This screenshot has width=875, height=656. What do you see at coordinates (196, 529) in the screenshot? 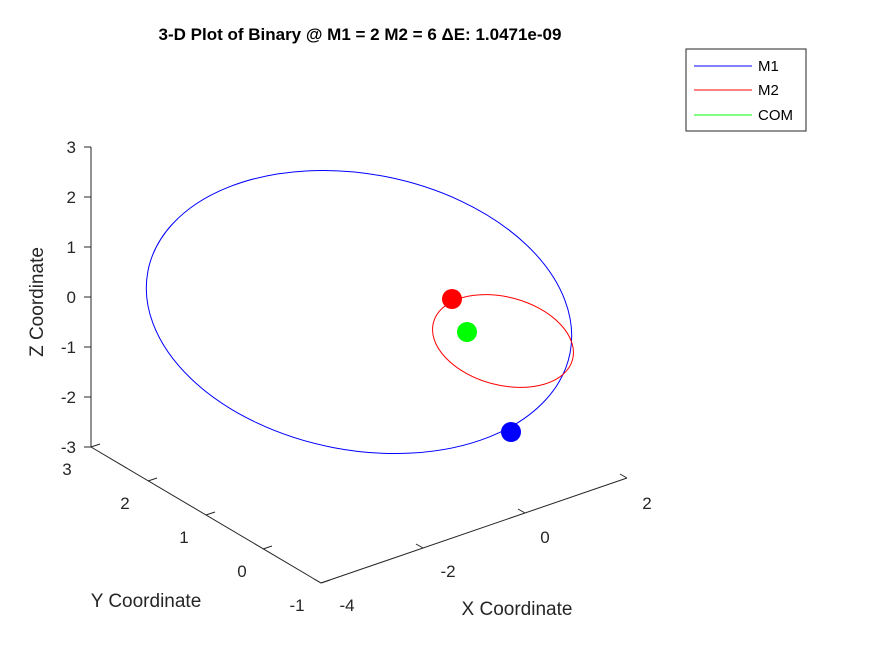
I see `y-ticks: 3 2 1 0 -1` at bounding box center [196, 529].